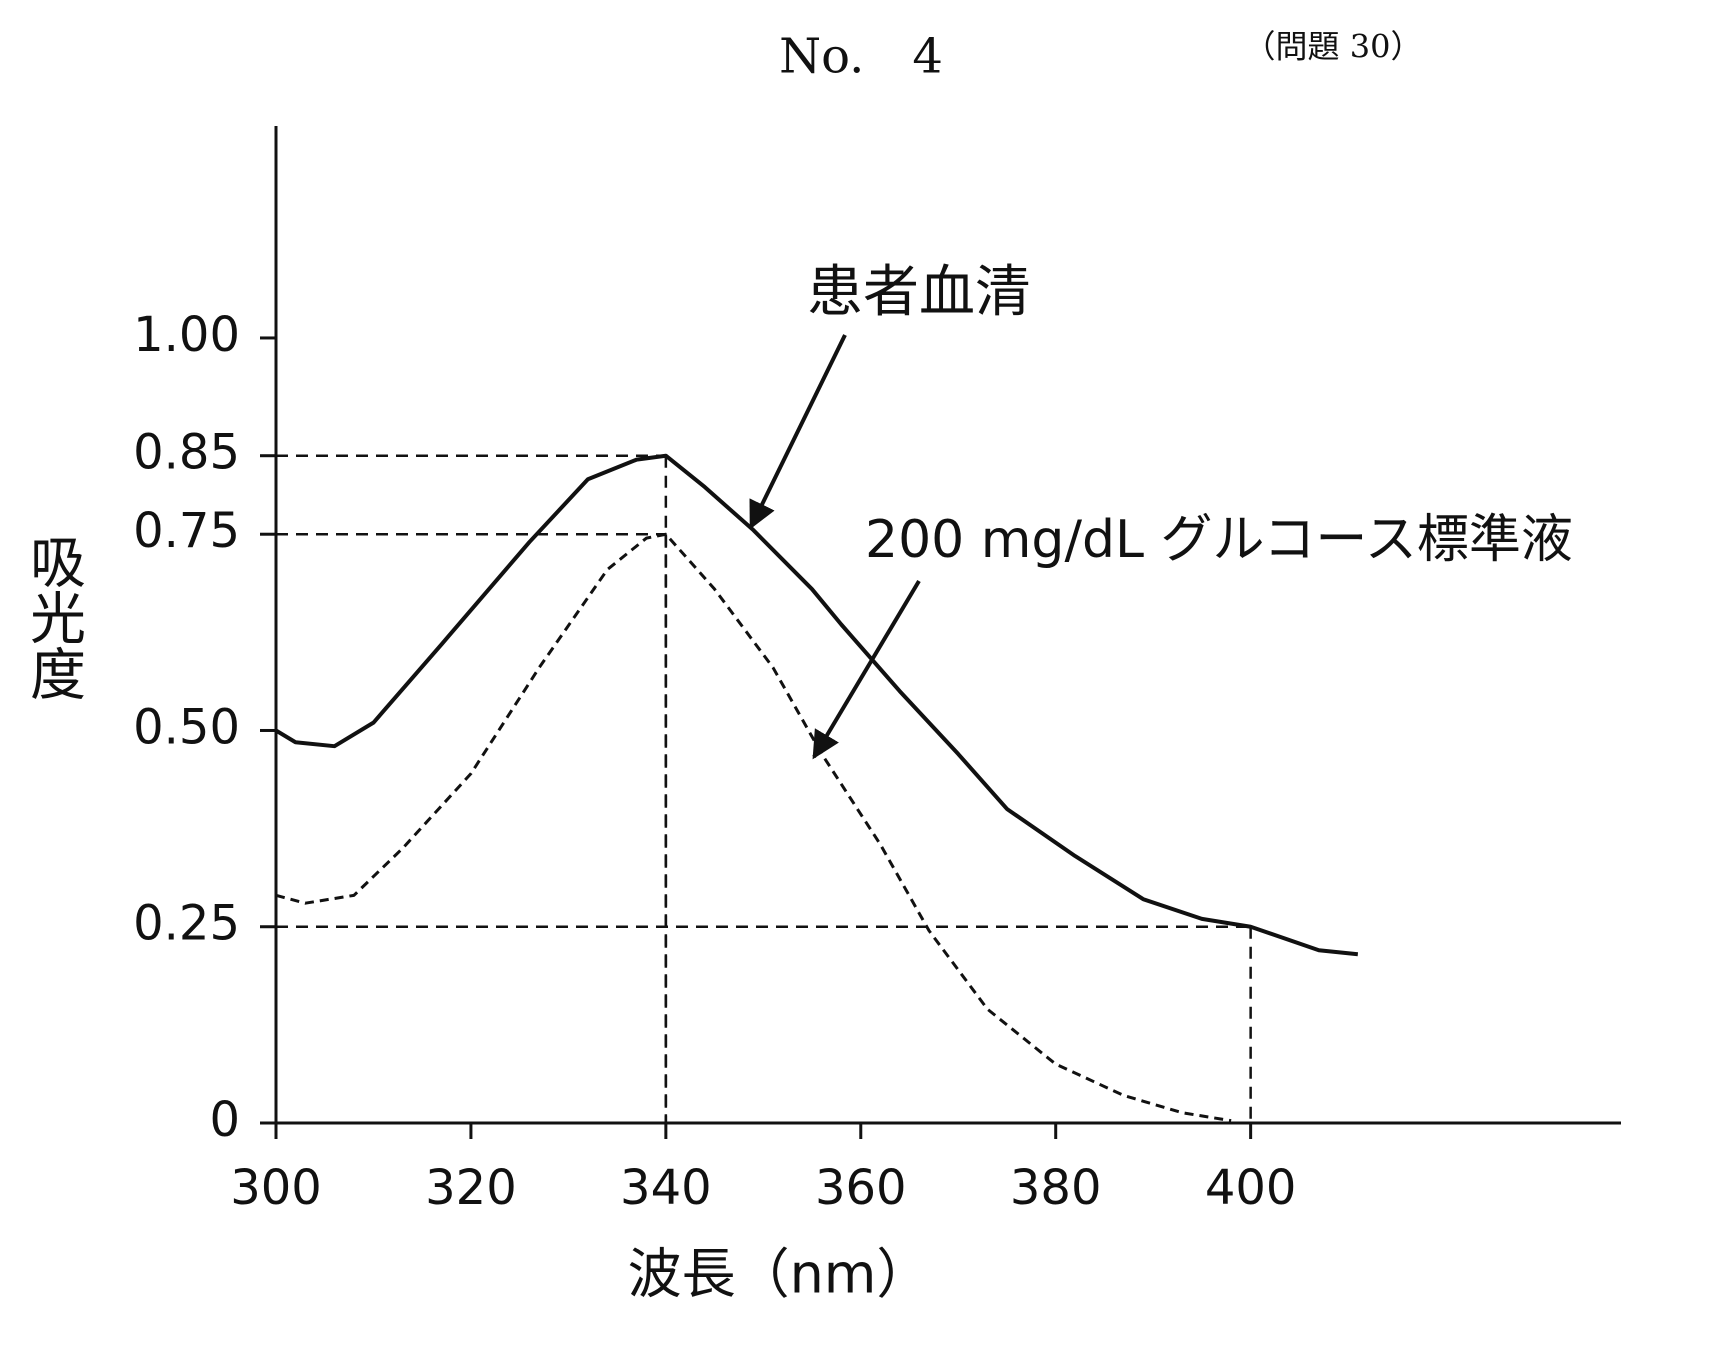 This screenshot has height=1346, width=1720. What do you see at coordinates (276, 1188) in the screenshot?
I see `x-tick-label: 300` at bounding box center [276, 1188].